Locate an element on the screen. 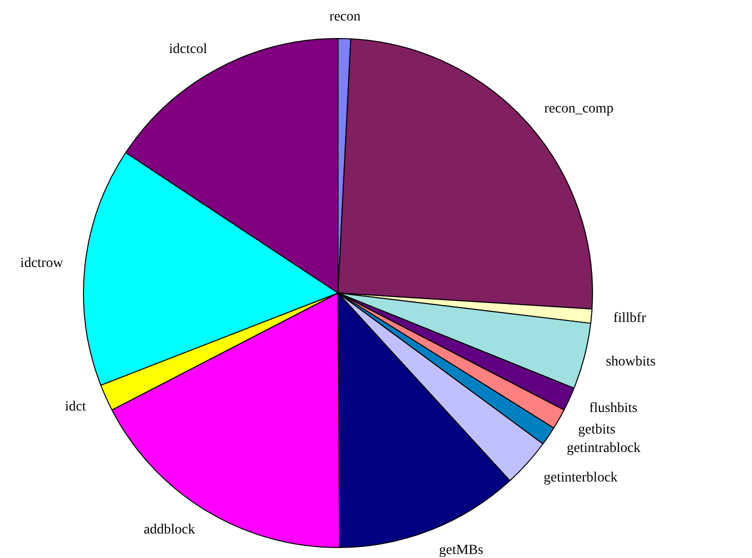  slice-label: showbits is located at coordinates (631, 362).